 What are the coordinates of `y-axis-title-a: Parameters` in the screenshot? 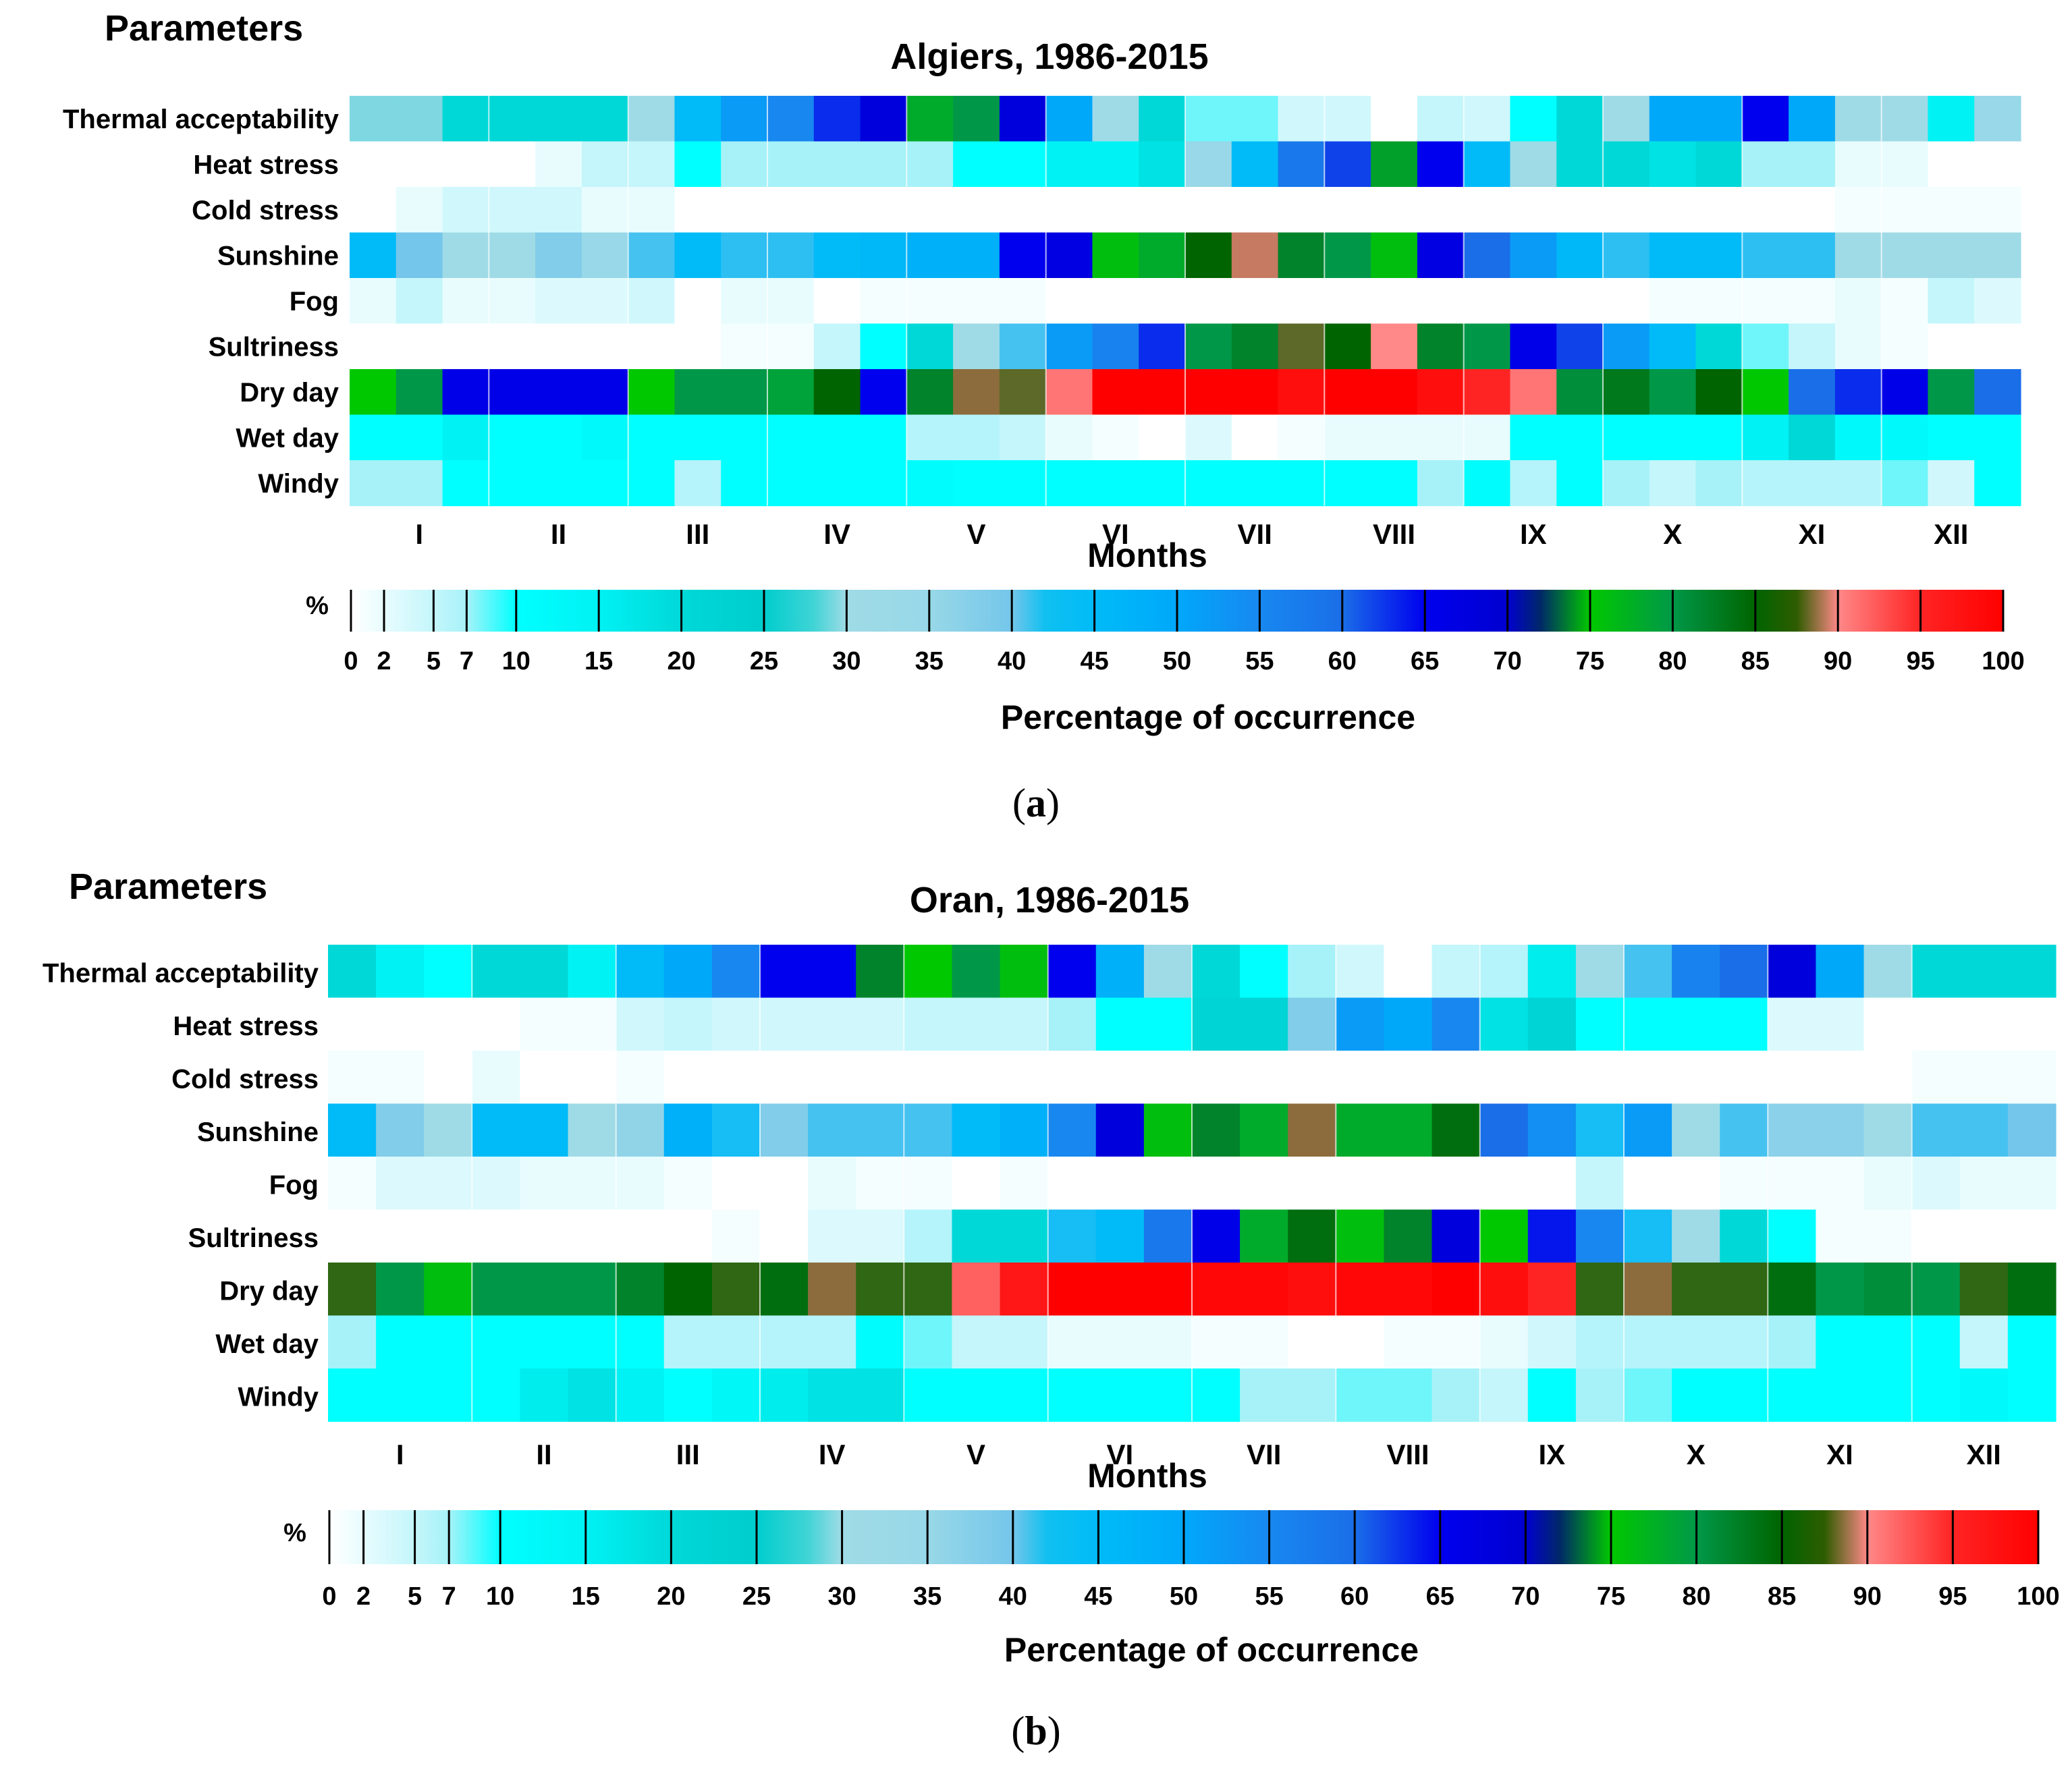 It's located at (204, 28).